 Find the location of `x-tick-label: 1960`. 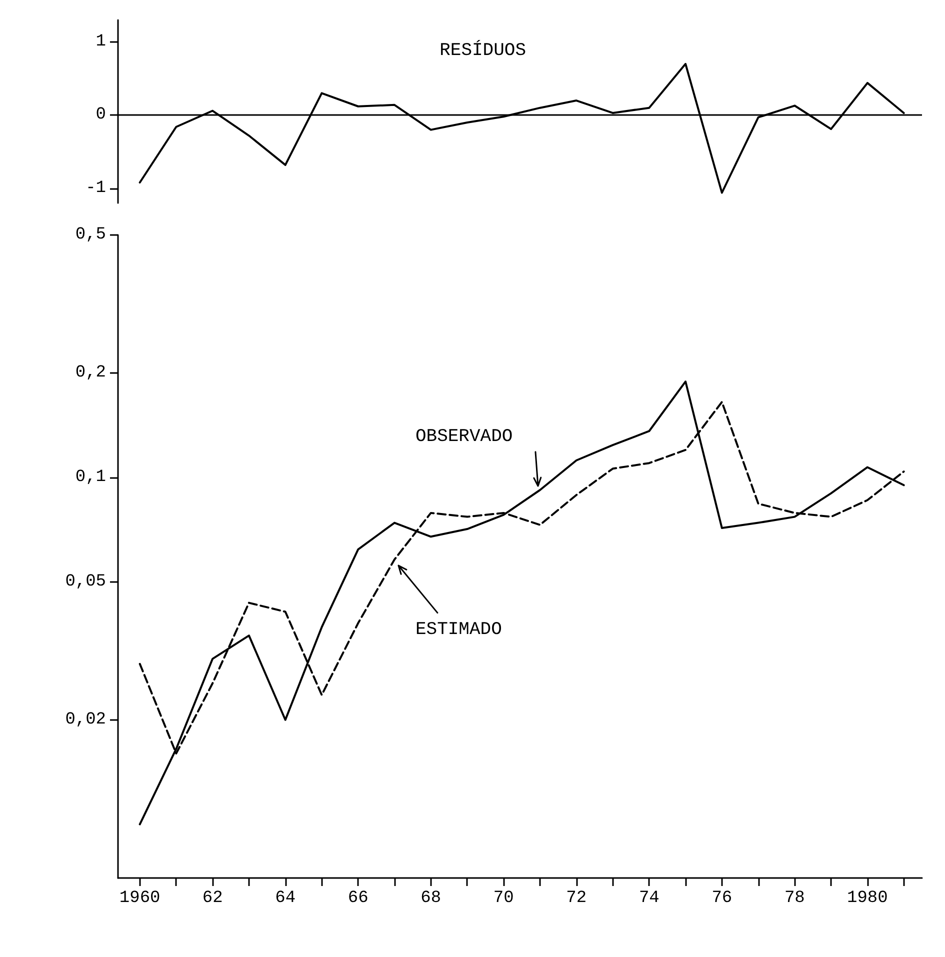

x-tick-label: 1960 is located at coordinates (139, 898).